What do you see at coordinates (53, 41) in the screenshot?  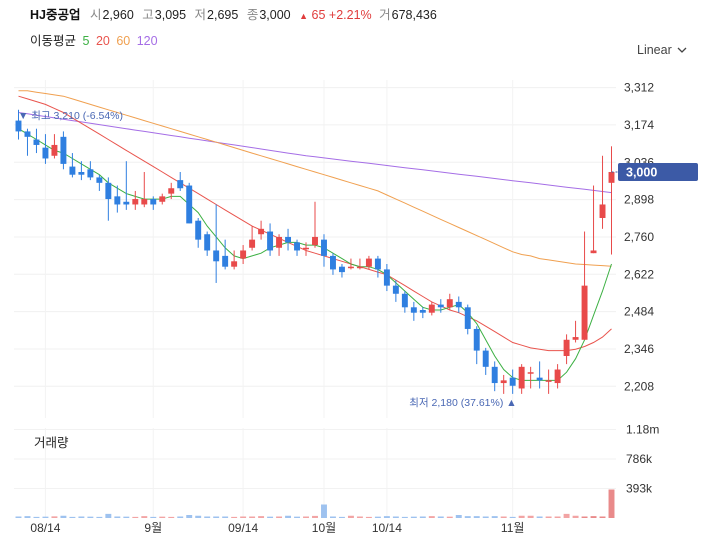 I see `ma-legend-label: 이동평균` at bounding box center [53, 41].